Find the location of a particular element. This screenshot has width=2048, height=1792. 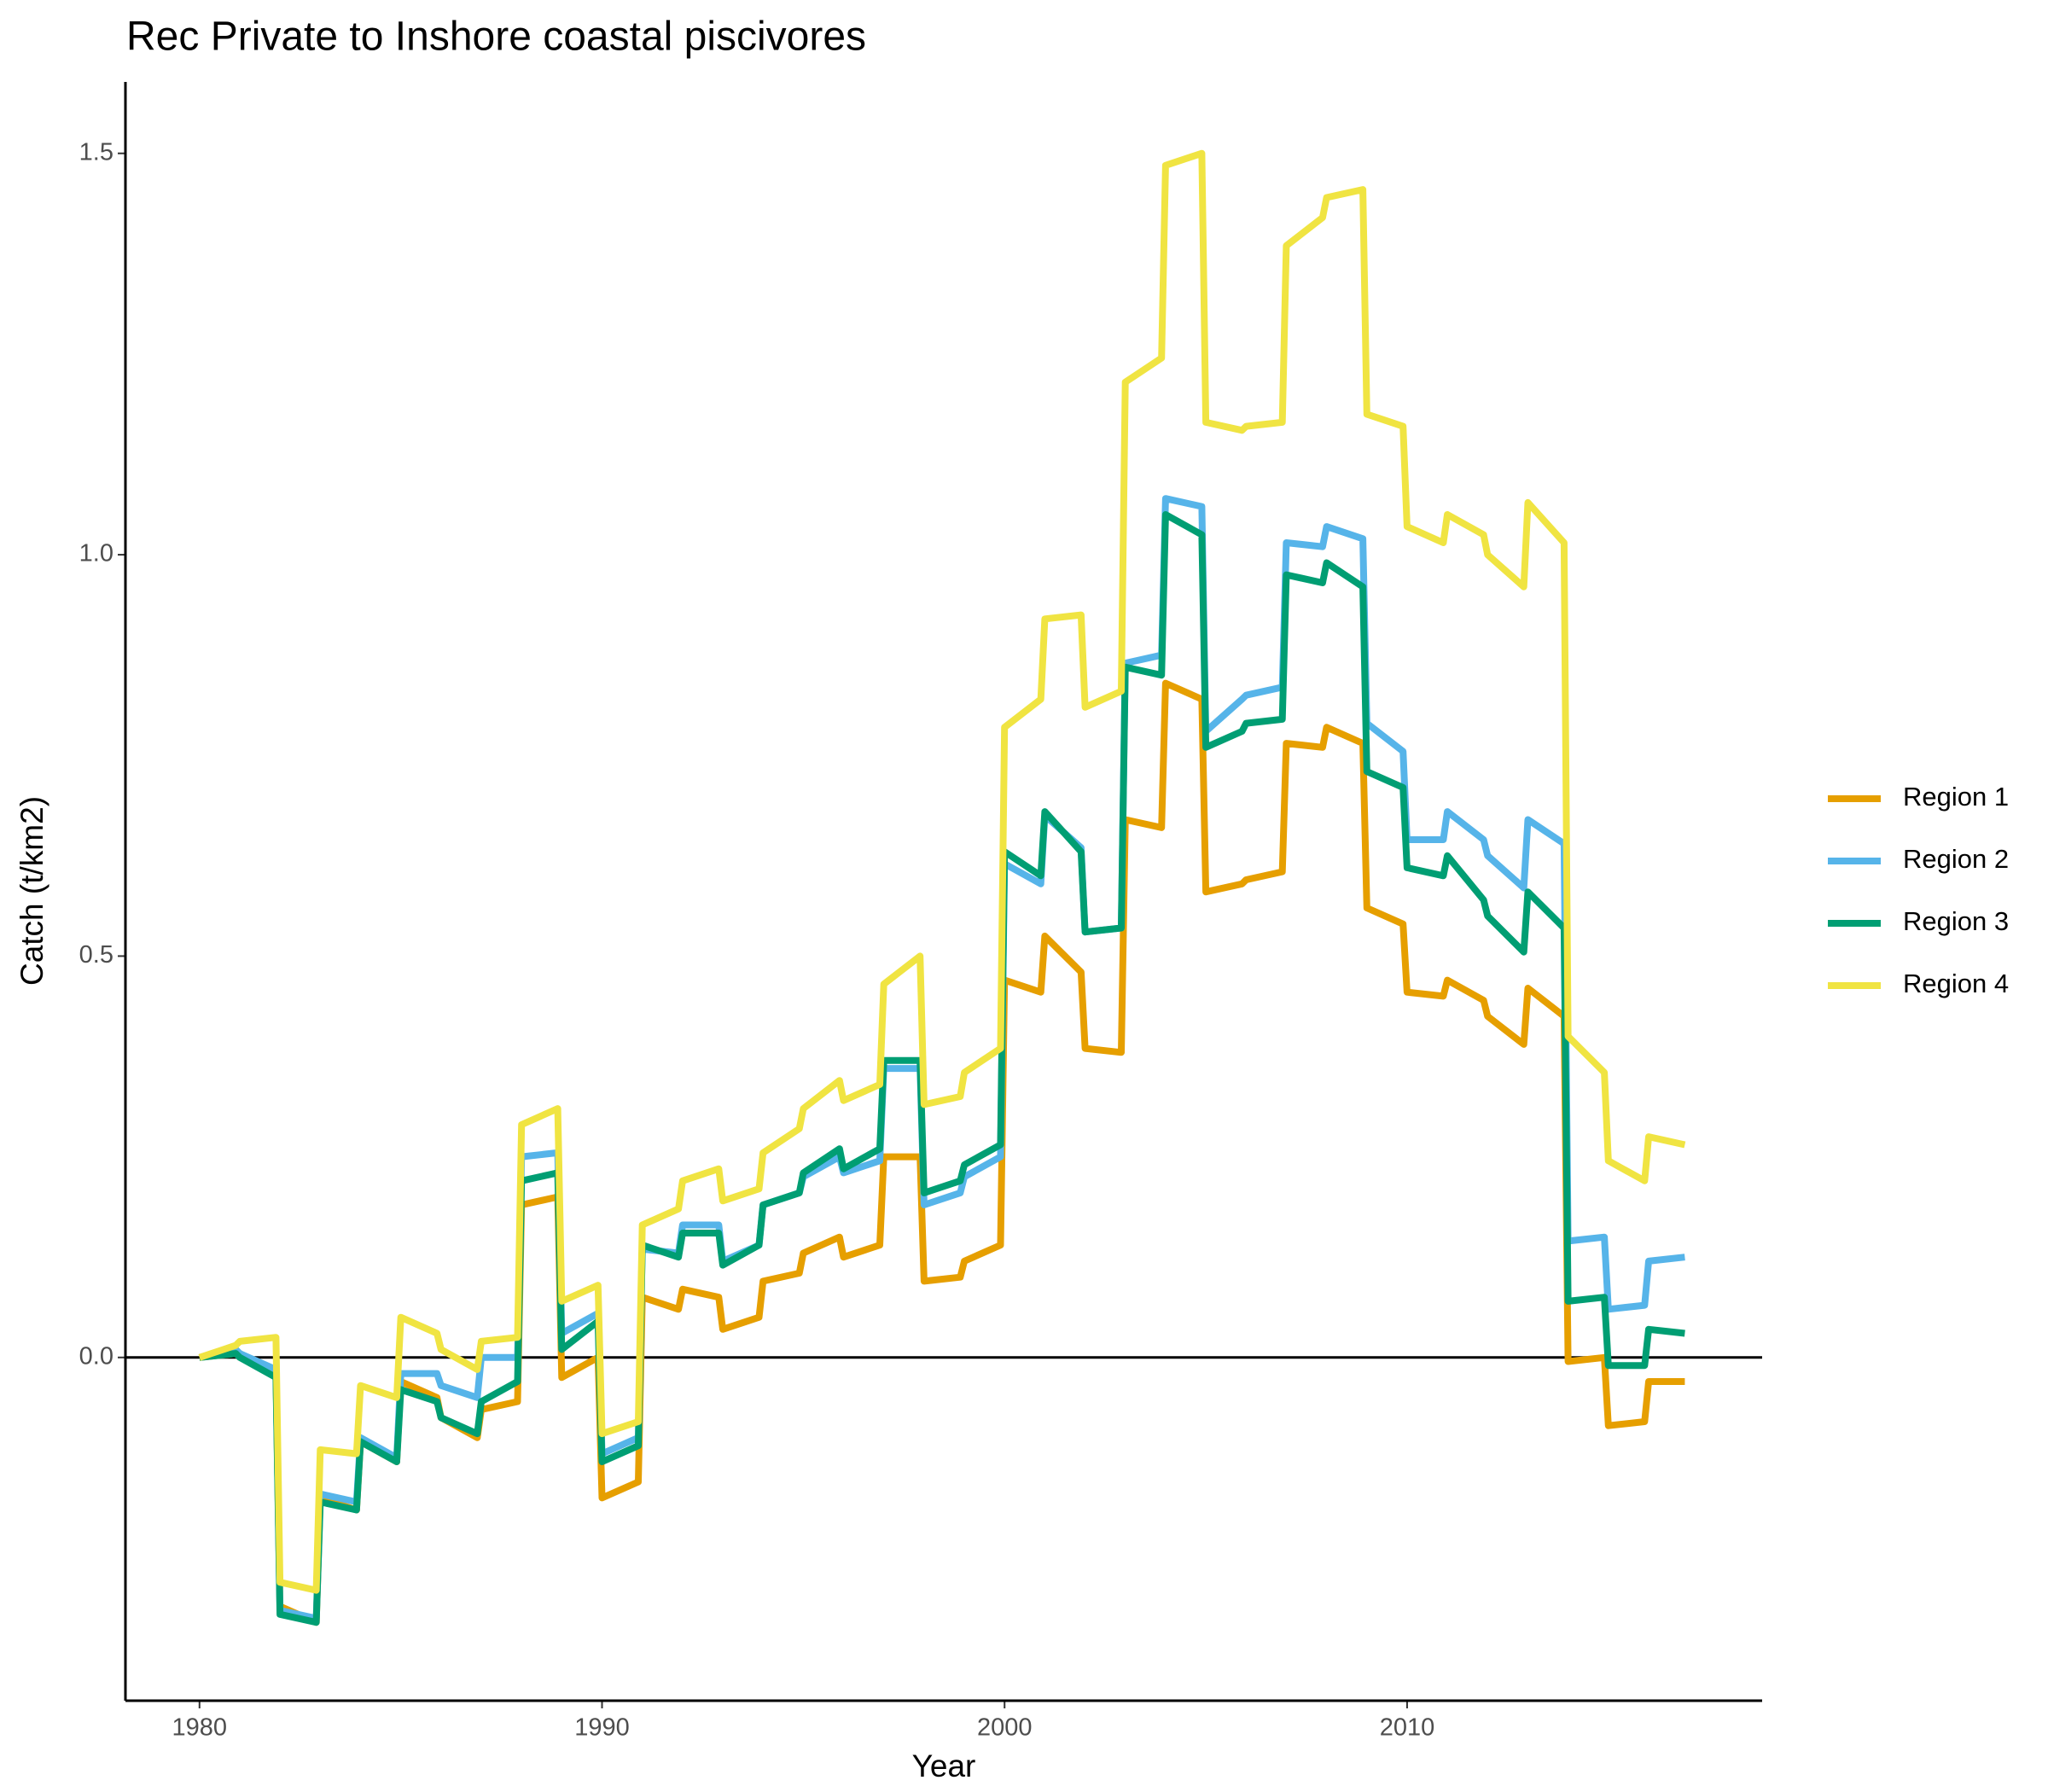

legend-label: Region 4 is located at coordinates (1956, 984).